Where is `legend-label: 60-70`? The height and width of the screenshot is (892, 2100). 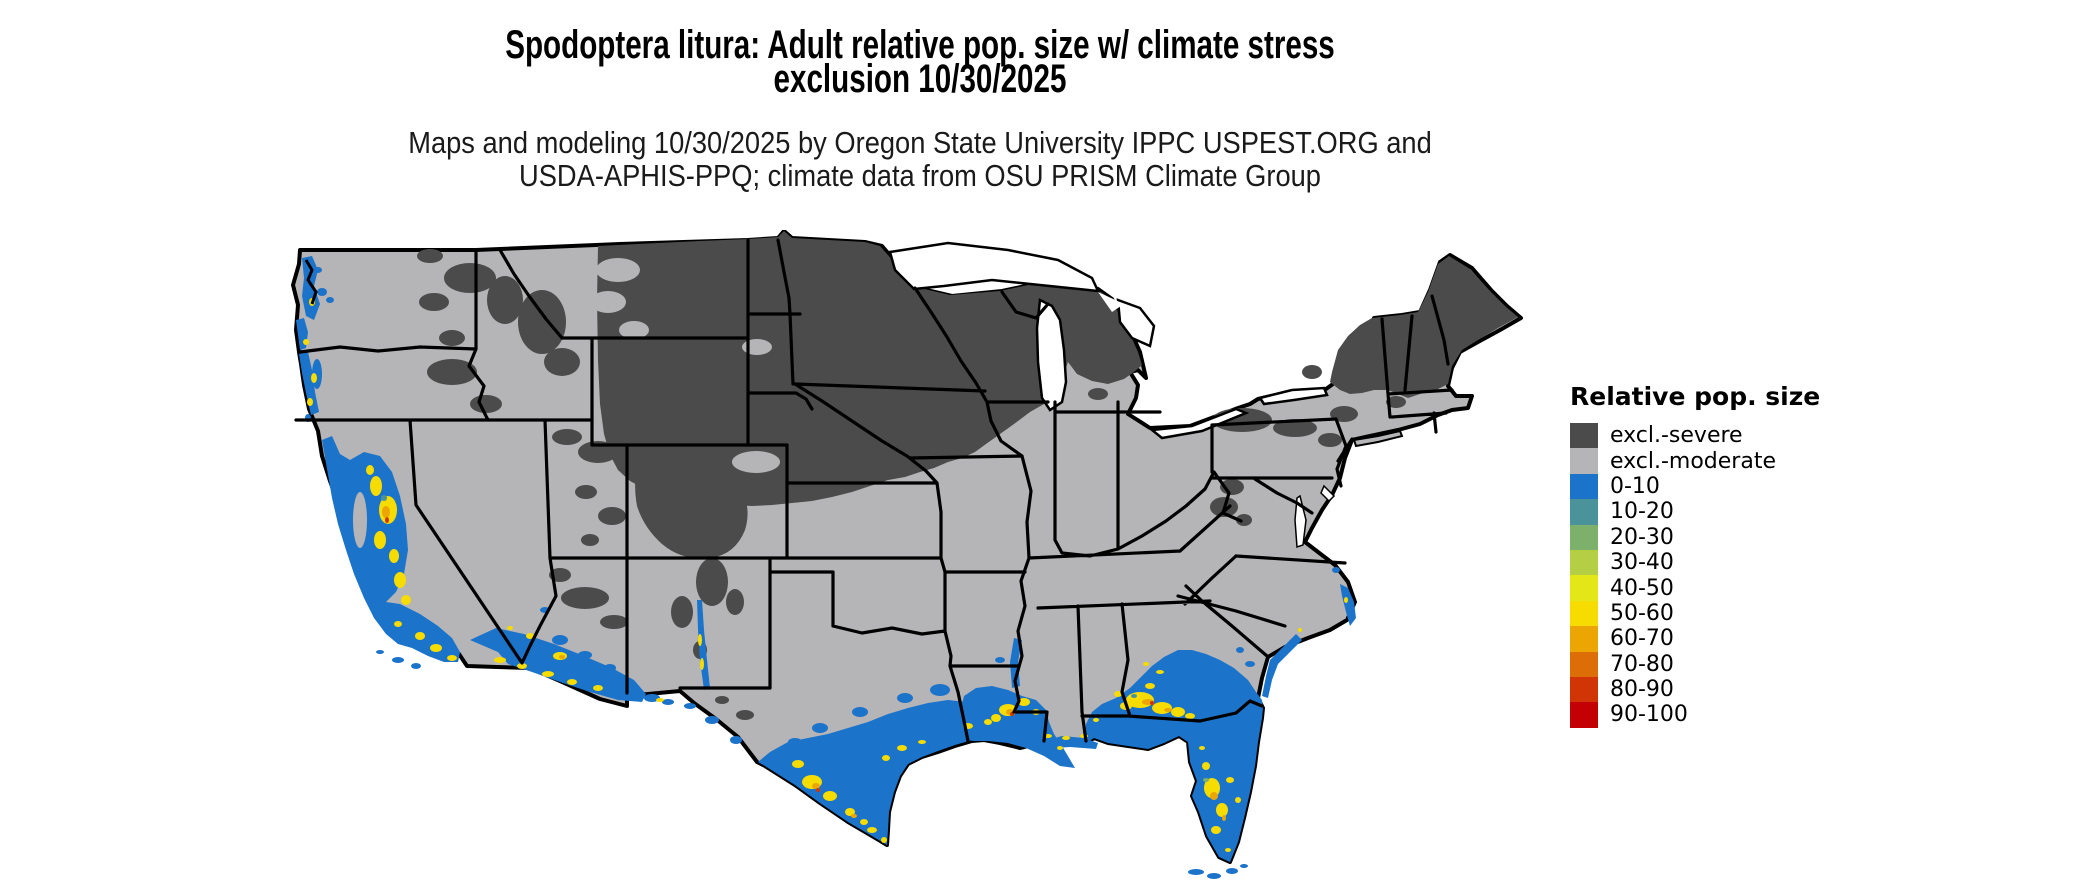
legend-label: 60-70 is located at coordinates (1642, 639).